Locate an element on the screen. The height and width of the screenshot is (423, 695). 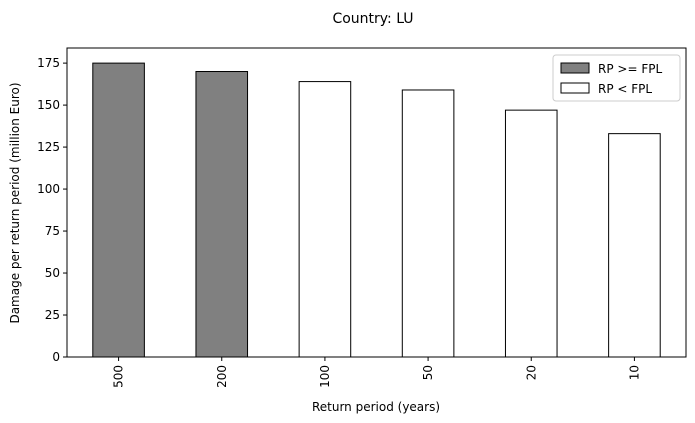
y-tick-label-75: 75 is located at coordinates (52, 231).